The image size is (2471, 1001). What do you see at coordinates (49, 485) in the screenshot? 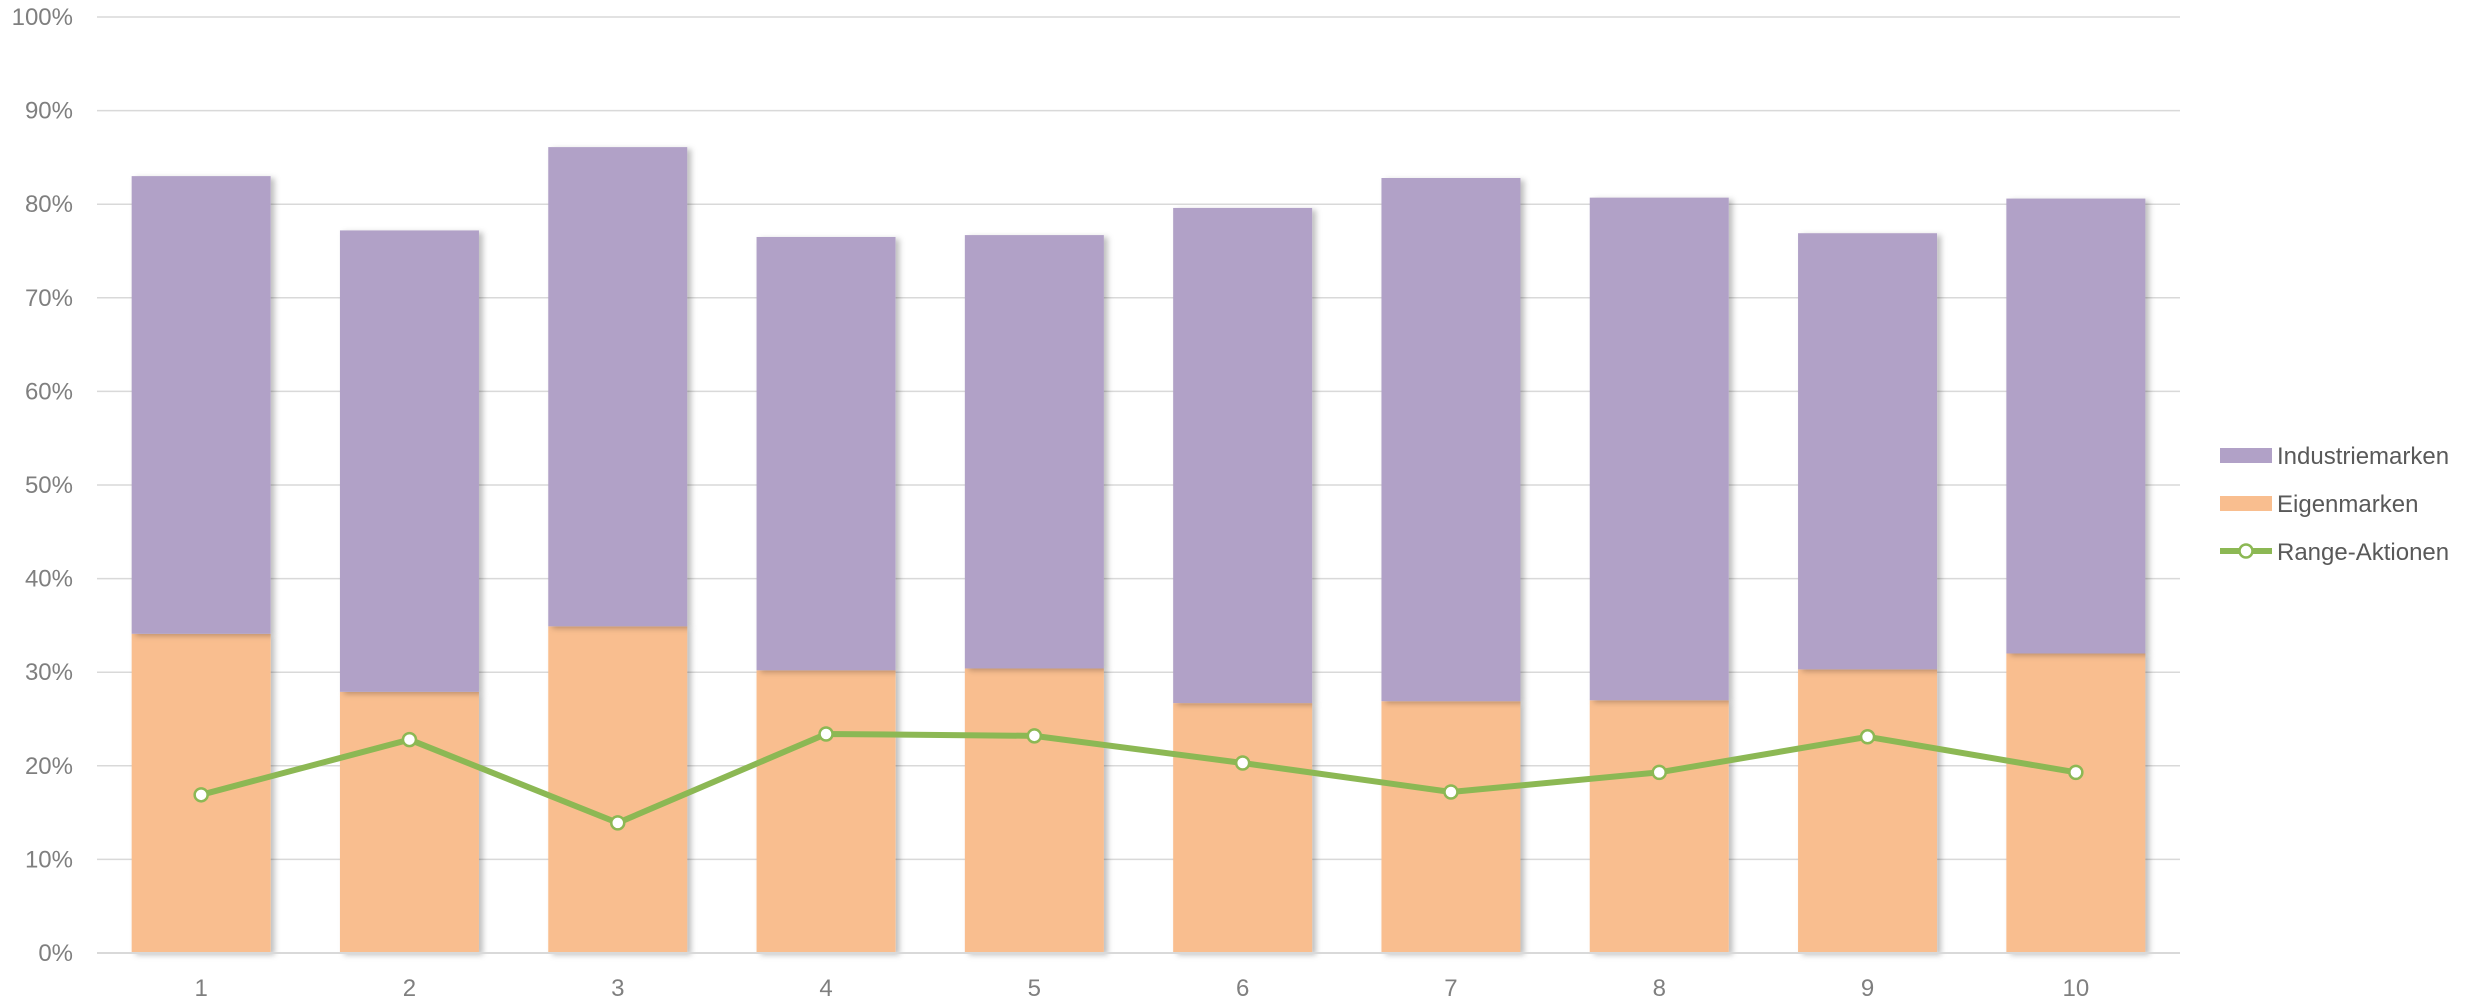
I see `y-tick-label: 50%` at bounding box center [49, 485].